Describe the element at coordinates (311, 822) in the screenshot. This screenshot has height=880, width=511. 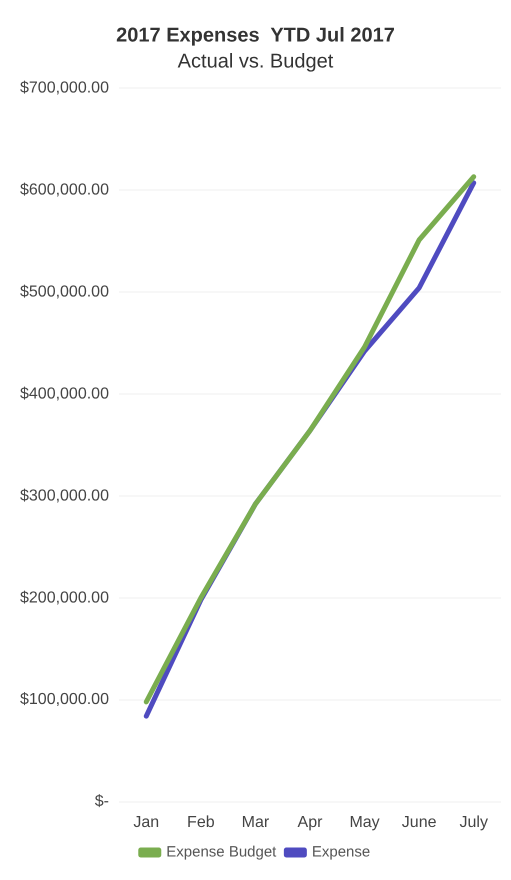
I see `x-tick-label: Apr` at that location.